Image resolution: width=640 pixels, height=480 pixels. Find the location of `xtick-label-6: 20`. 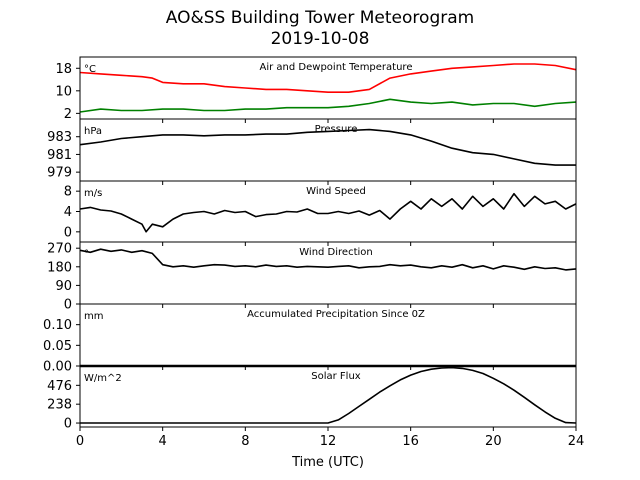

xtick-label-6: 20 is located at coordinates (493, 441).